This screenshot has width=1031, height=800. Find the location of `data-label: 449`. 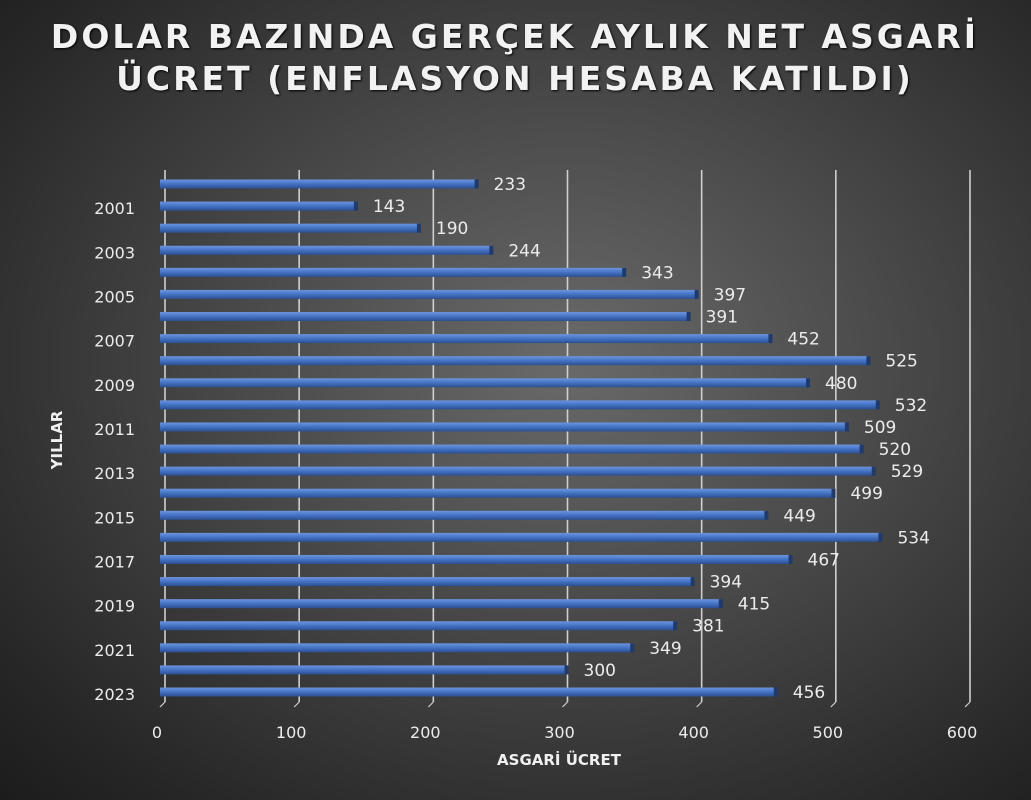

data-label: 449 is located at coordinates (799, 516).